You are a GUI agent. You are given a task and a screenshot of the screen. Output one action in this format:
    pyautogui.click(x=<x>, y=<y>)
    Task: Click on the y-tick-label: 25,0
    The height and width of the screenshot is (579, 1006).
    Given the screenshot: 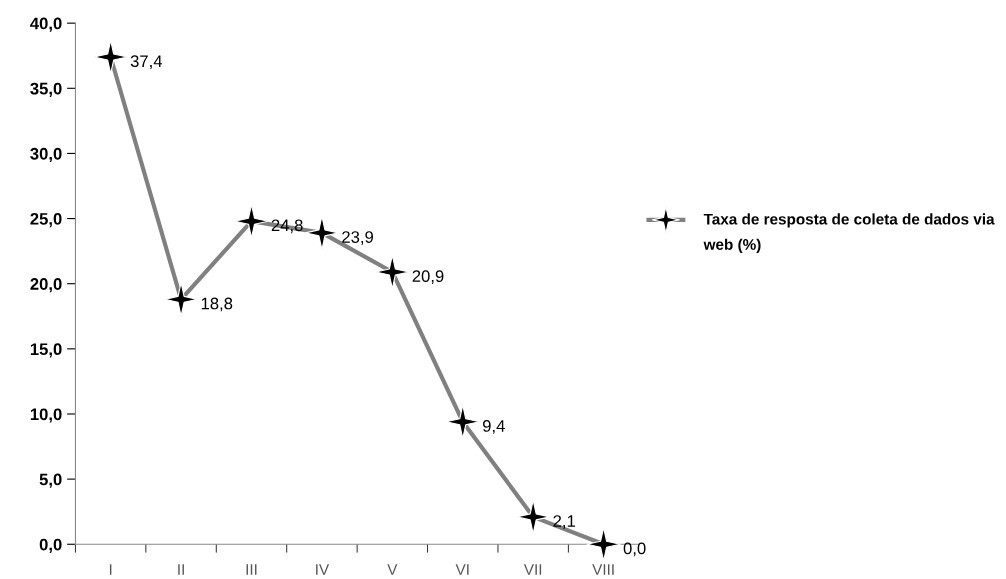 What is the action you would take?
    pyautogui.click(x=46, y=220)
    